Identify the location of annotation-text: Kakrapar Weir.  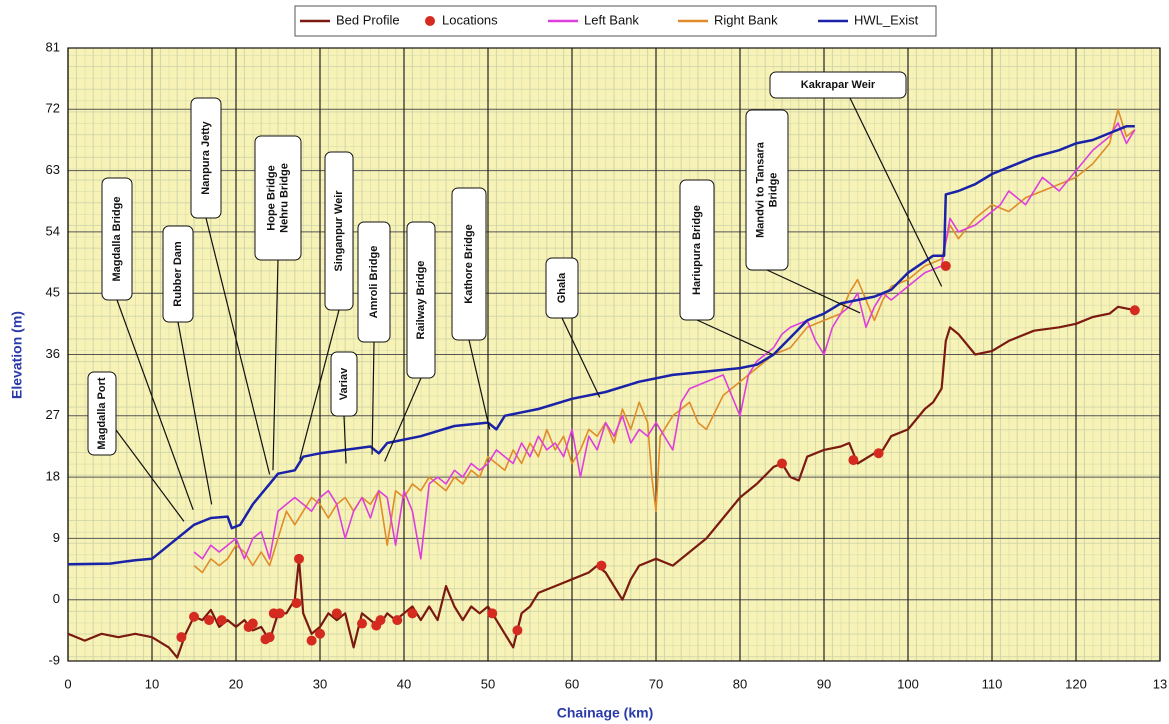
(838, 85).